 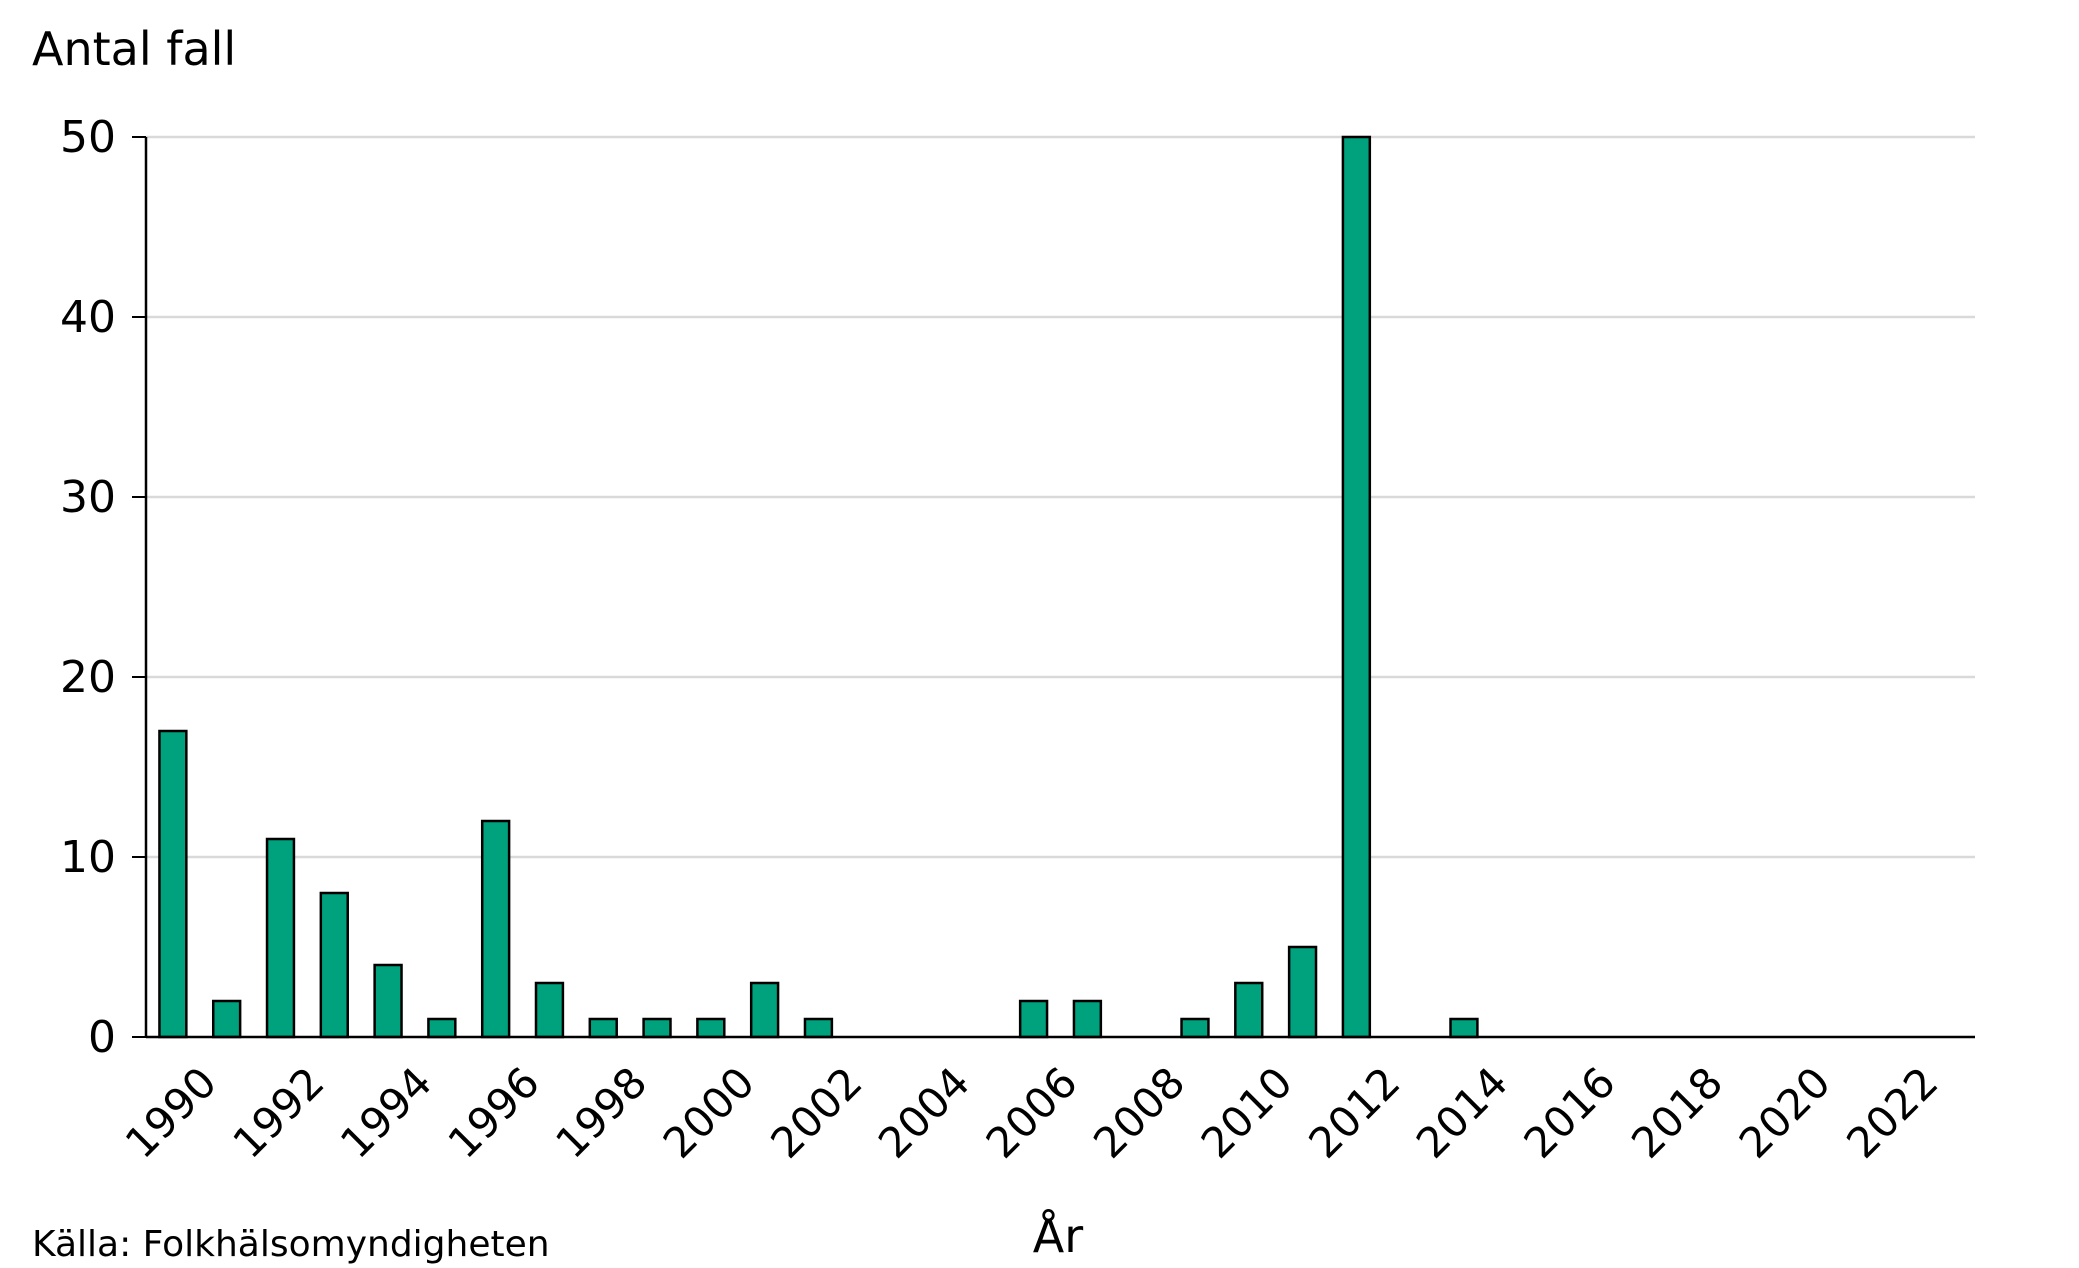 What do you see at coordinates (280, 938) in the screenshot?
I see `bar-1992` at bounding box center [280, 938].